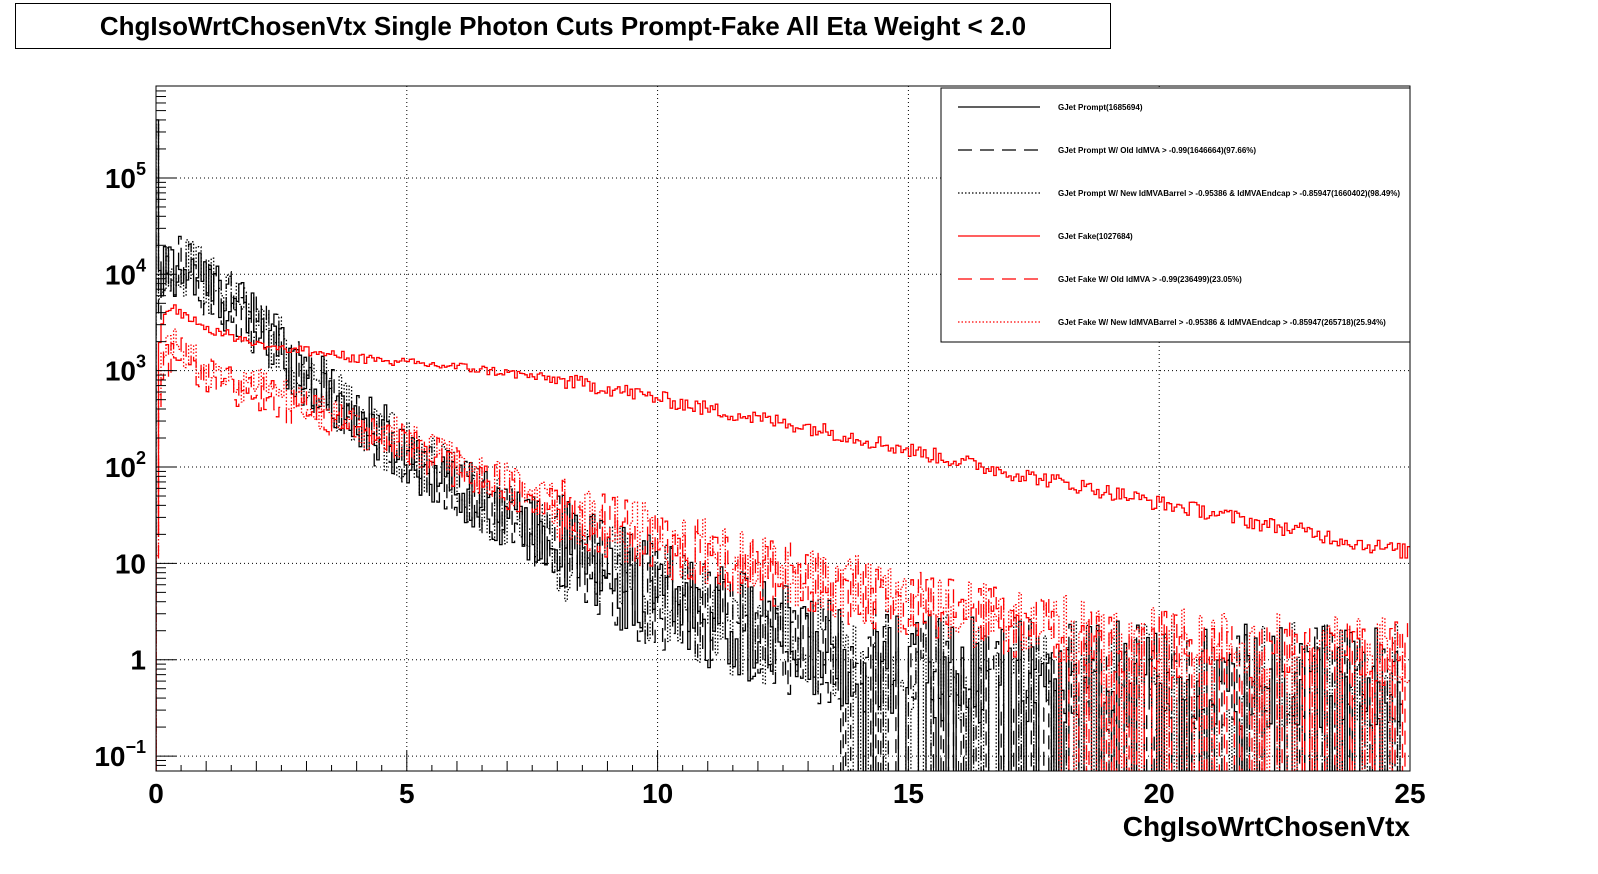 The image size is (1598, 874). Describe the element at coordinates (908, 793) in the screenshot. I see `x-tick-label: 15` at that location.